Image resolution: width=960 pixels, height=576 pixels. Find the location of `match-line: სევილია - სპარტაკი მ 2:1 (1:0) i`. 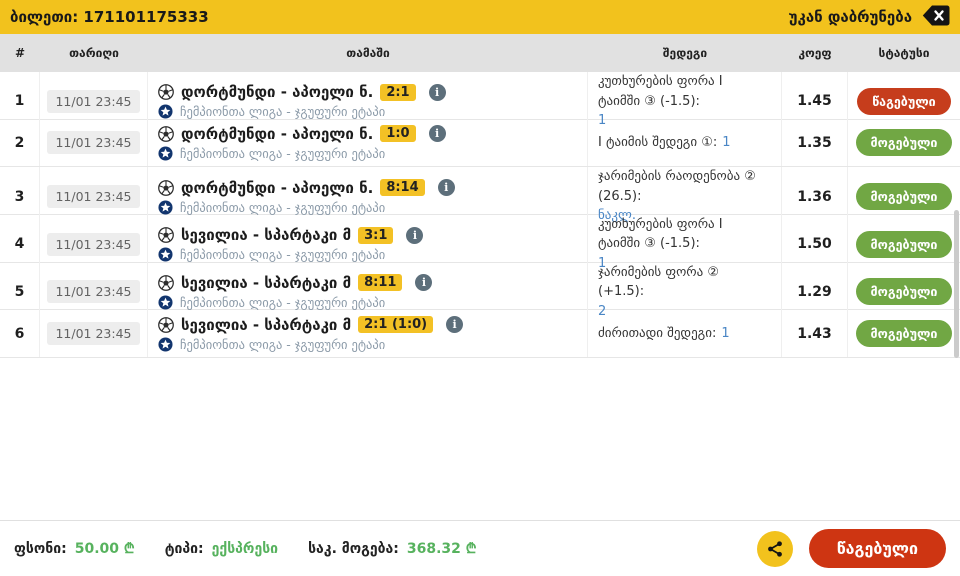

match-line: სევილია - სპარტაკი მ 2:1 (1:0) i is located at coordinates (311, 324).